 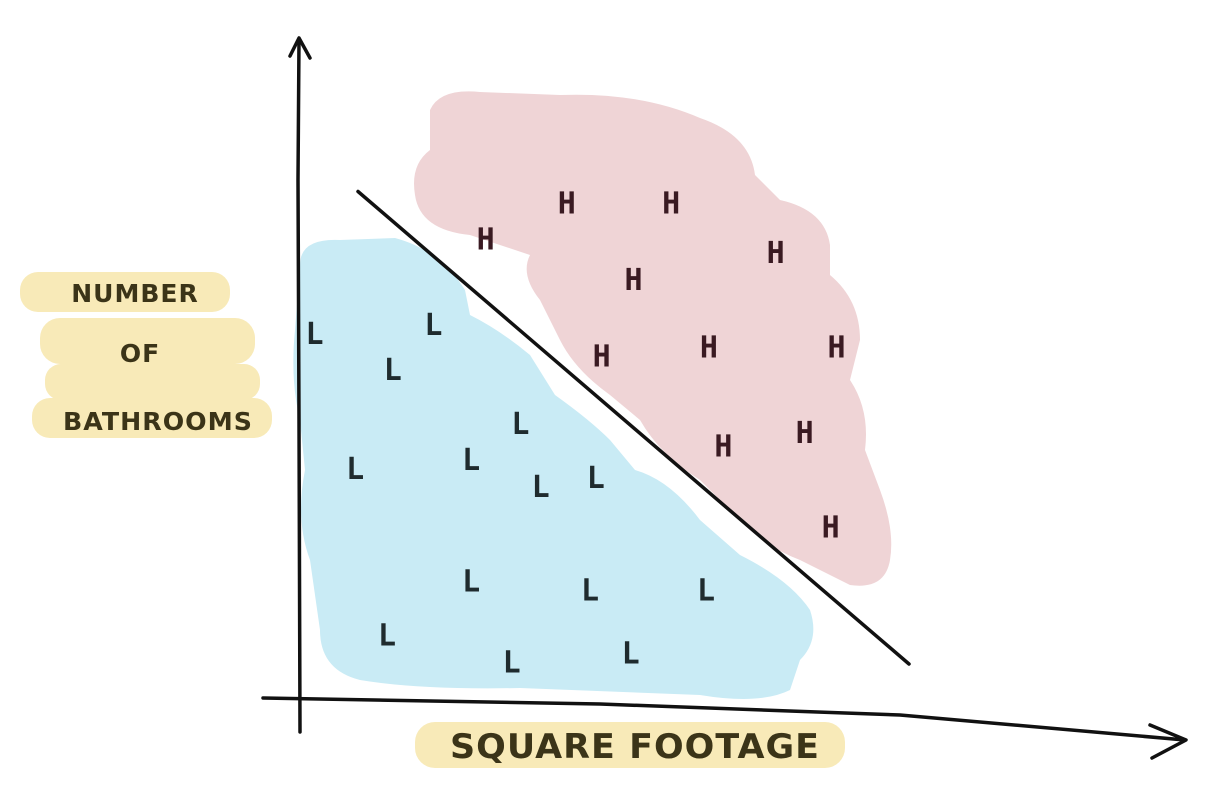 What do you see at coordinates (158, 421) in the screenshot?
I see `y-axis-label-line-3: BATHROOMS` at bounding box center [158, 421].